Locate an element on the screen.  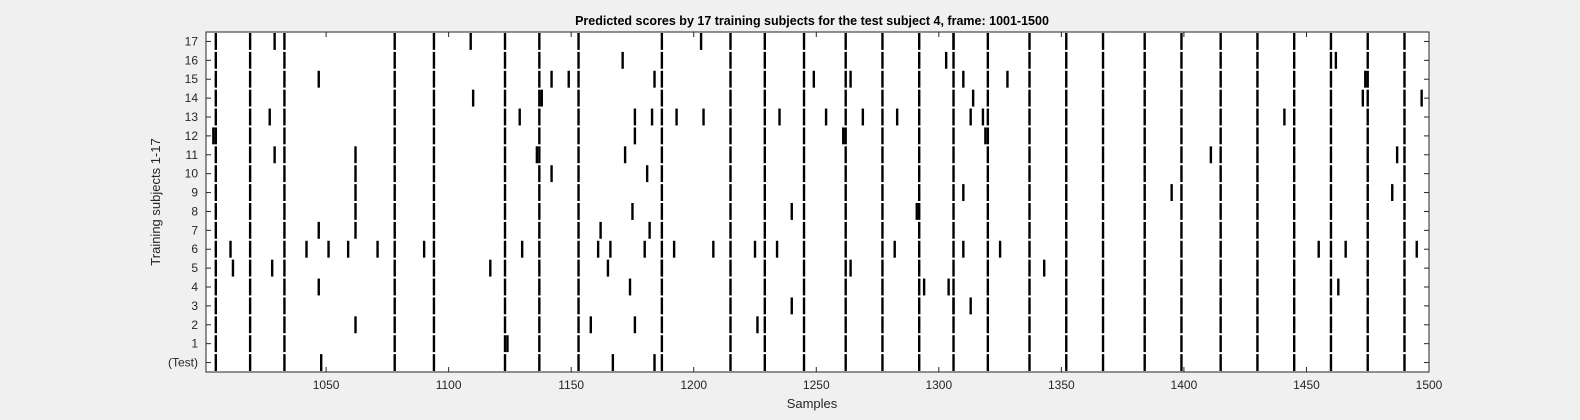
x-tick-label: 1400 is located at coordinates (1184, 385).